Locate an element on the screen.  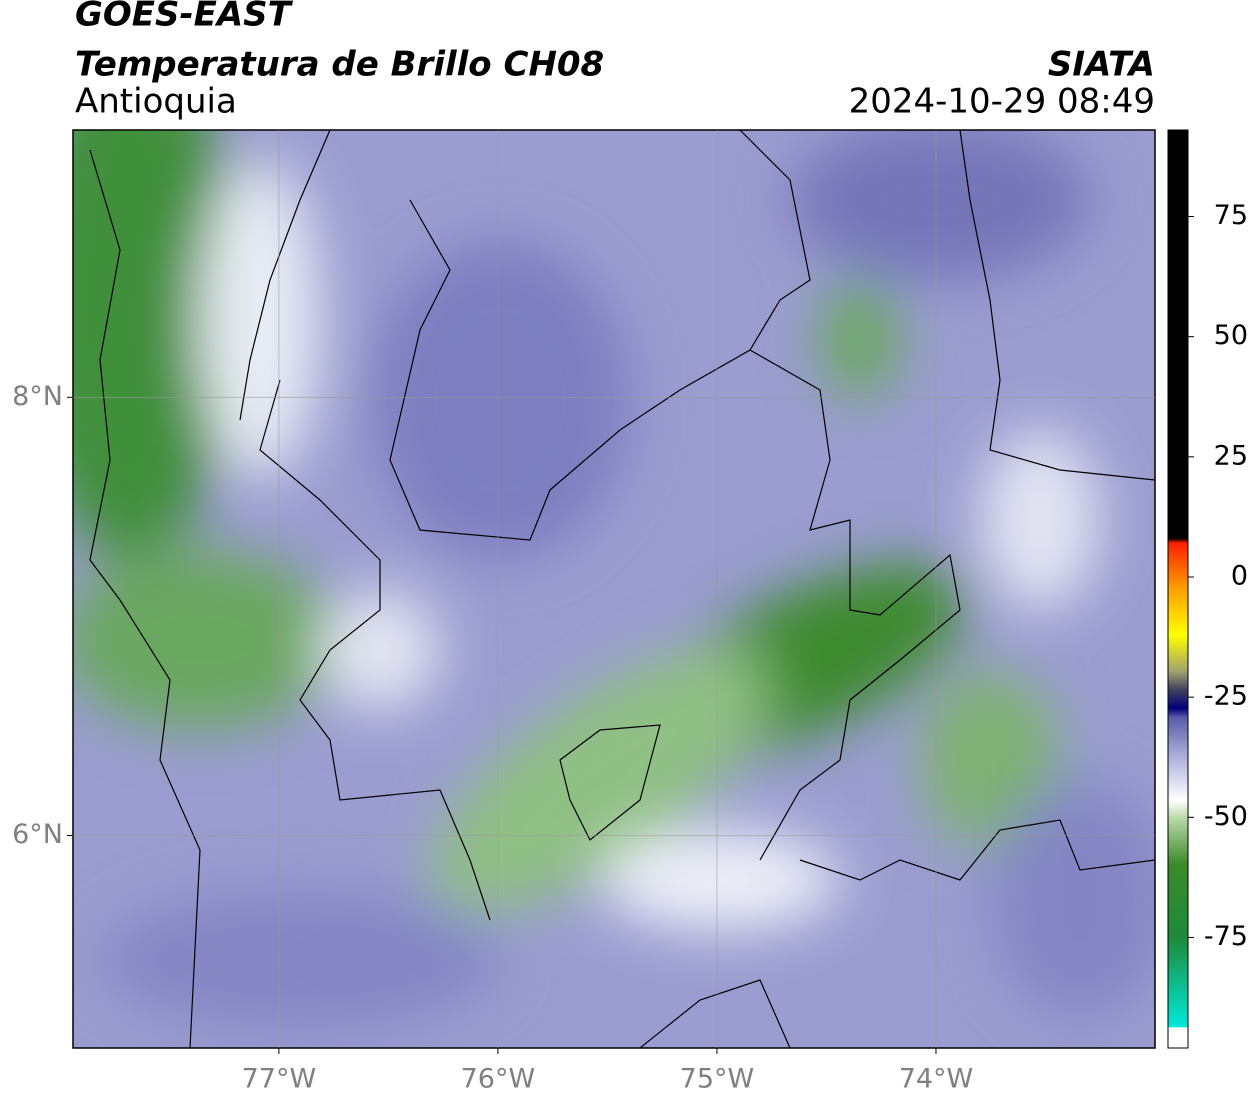
x-tick-label: 74°W is located at coordinates (936, 1079).